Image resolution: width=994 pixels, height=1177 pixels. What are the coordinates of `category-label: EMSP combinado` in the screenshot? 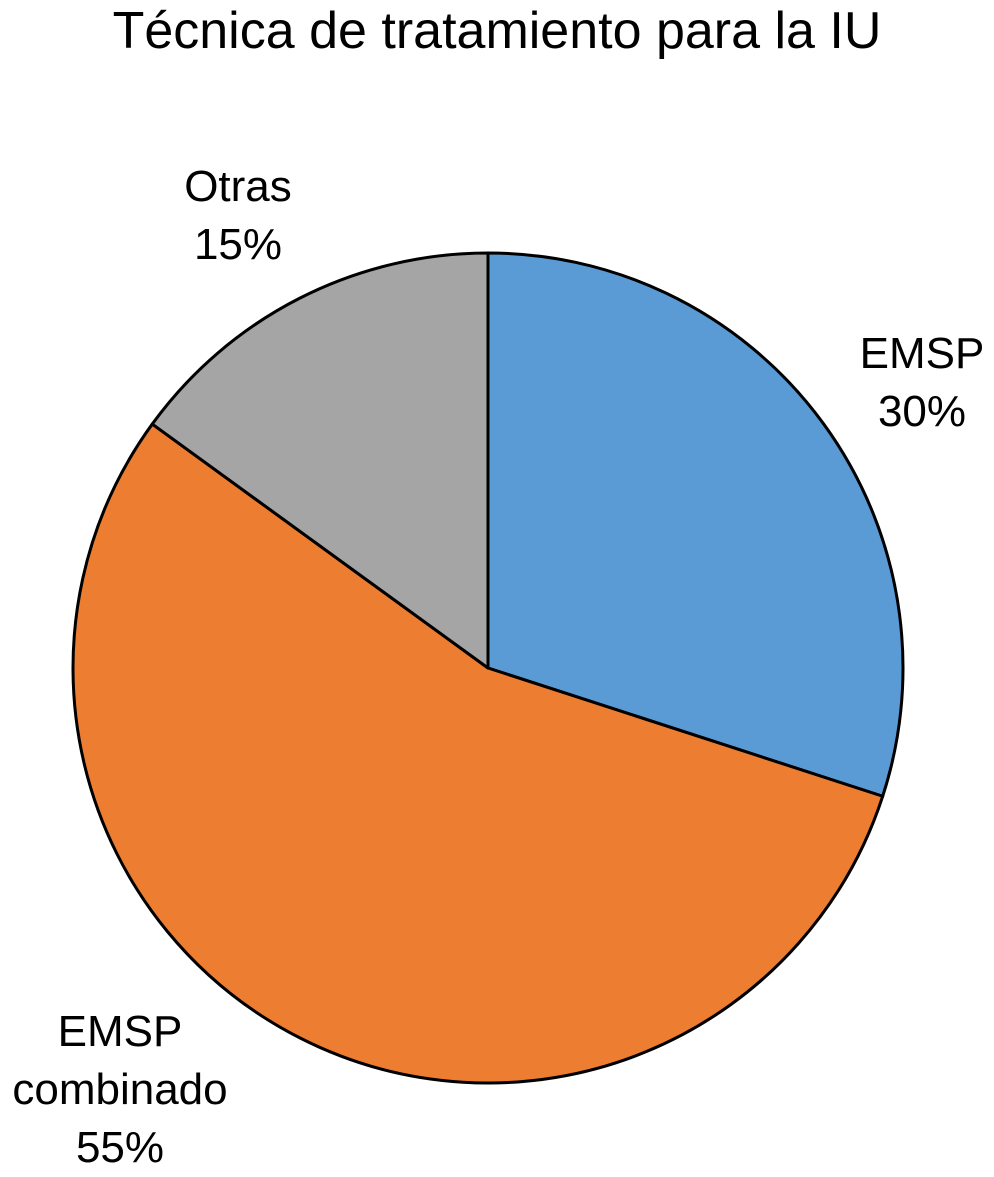 It's located at (120, 1060).